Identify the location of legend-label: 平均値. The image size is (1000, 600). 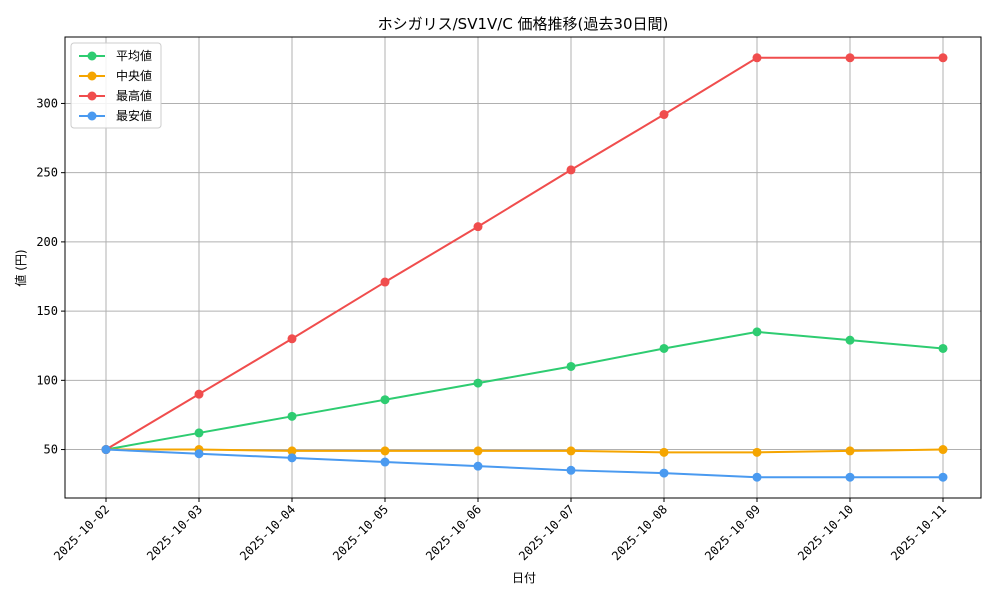
(134, 55).